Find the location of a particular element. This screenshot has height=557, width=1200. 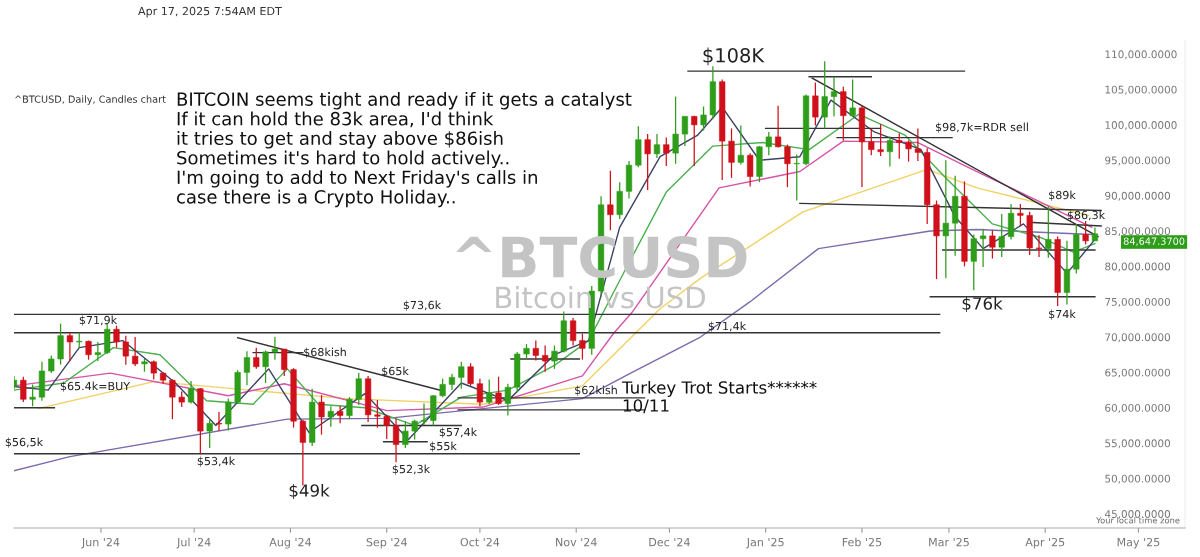

x-tick-label: Oct '24 is located at coordinates (480, 542).